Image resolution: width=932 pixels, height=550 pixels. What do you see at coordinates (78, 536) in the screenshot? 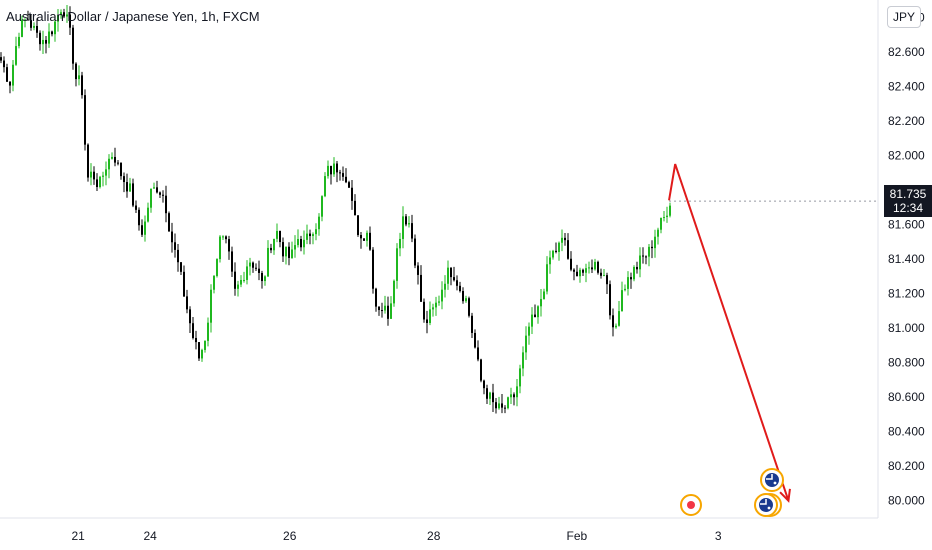
I see `time-tick-label: 21` at bounding box center [78, 536].